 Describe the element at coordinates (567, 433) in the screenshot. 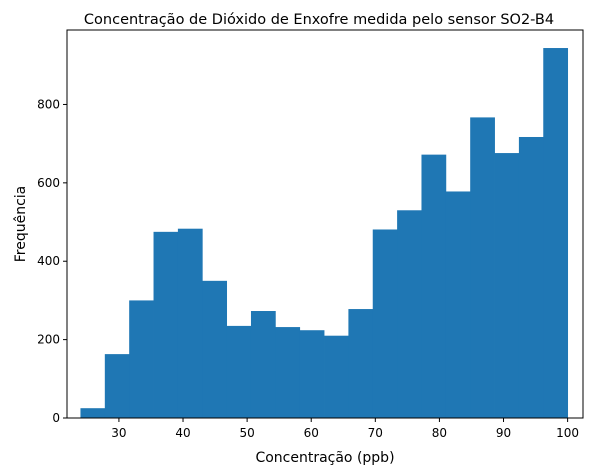

I see `x-tick-label: 100` at that location.